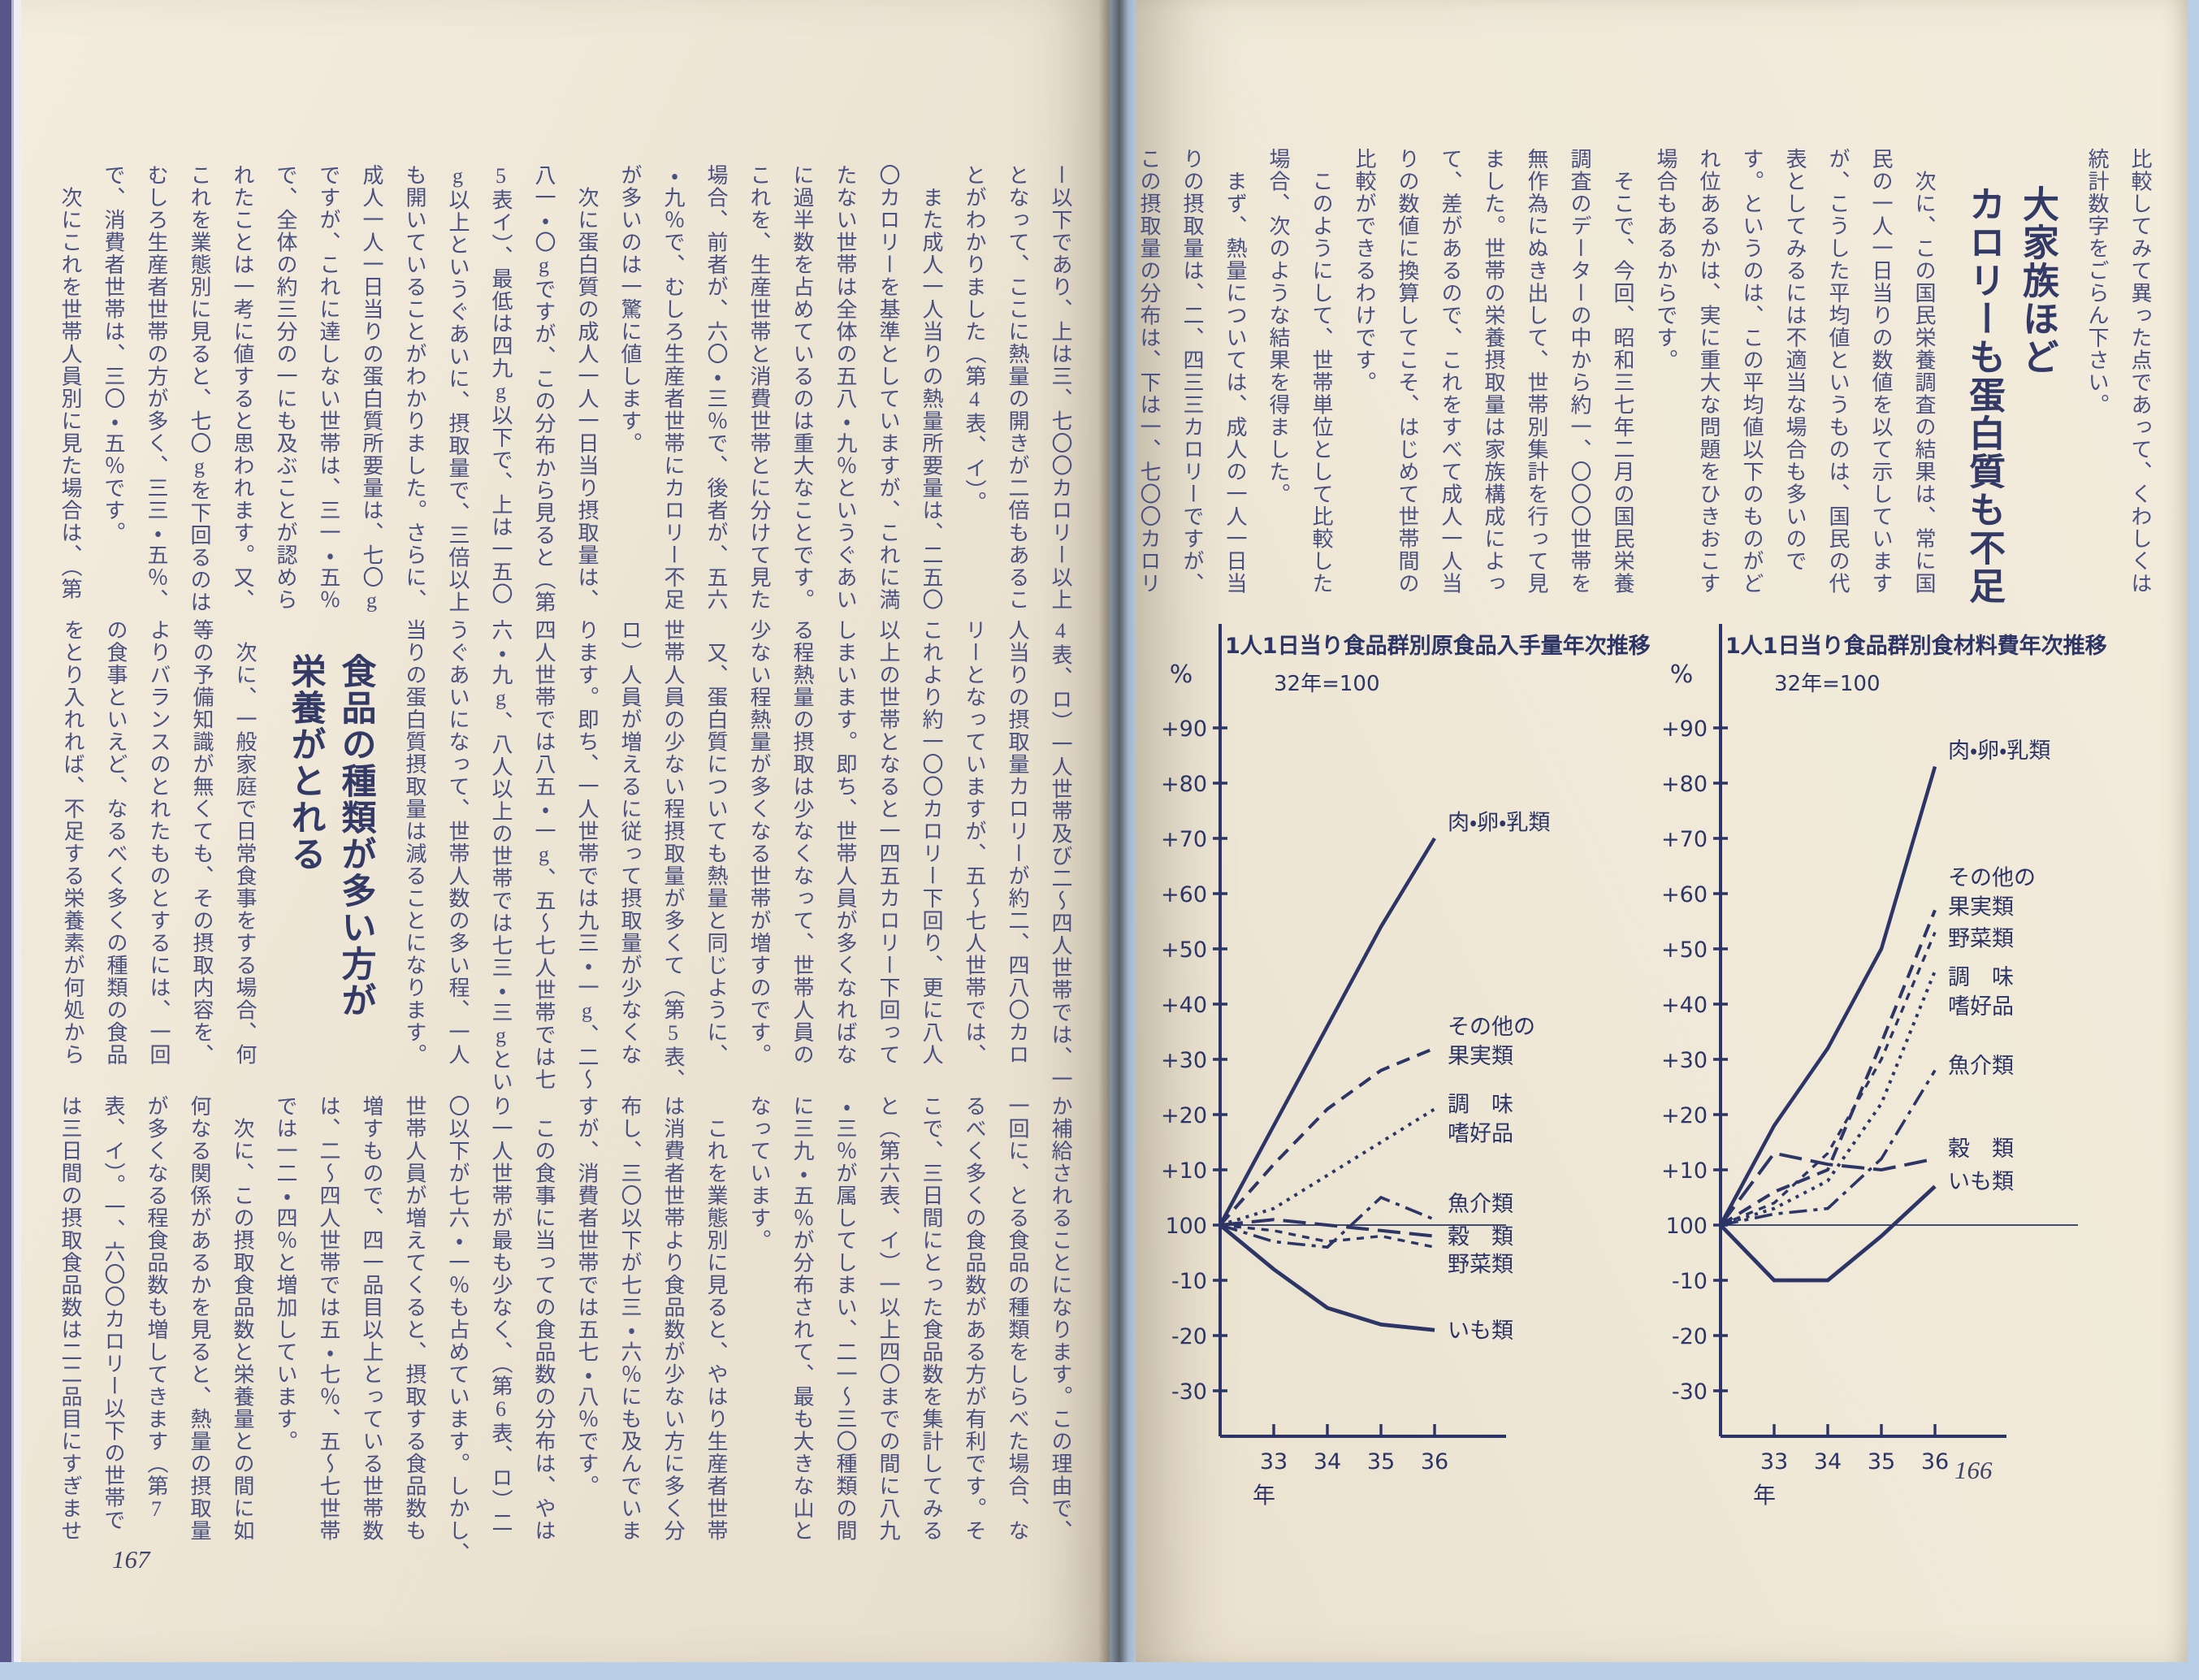  What do you see at coordinates (1983, 395) in the screenshot?
I see `heading-line: カロリーも蛋白質も不足` at bounding box center [1983, 395].